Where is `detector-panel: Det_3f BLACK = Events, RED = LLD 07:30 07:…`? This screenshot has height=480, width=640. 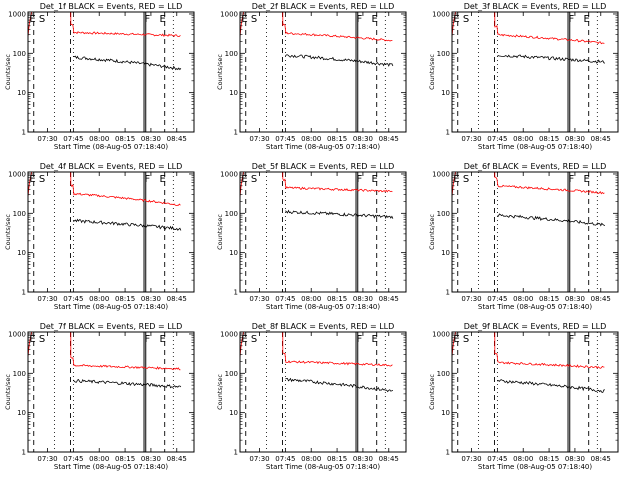
detector-panel: Det_3f BLACK = Events, RED = LLD 07:30 07:… is located at coordinates (523, 76).